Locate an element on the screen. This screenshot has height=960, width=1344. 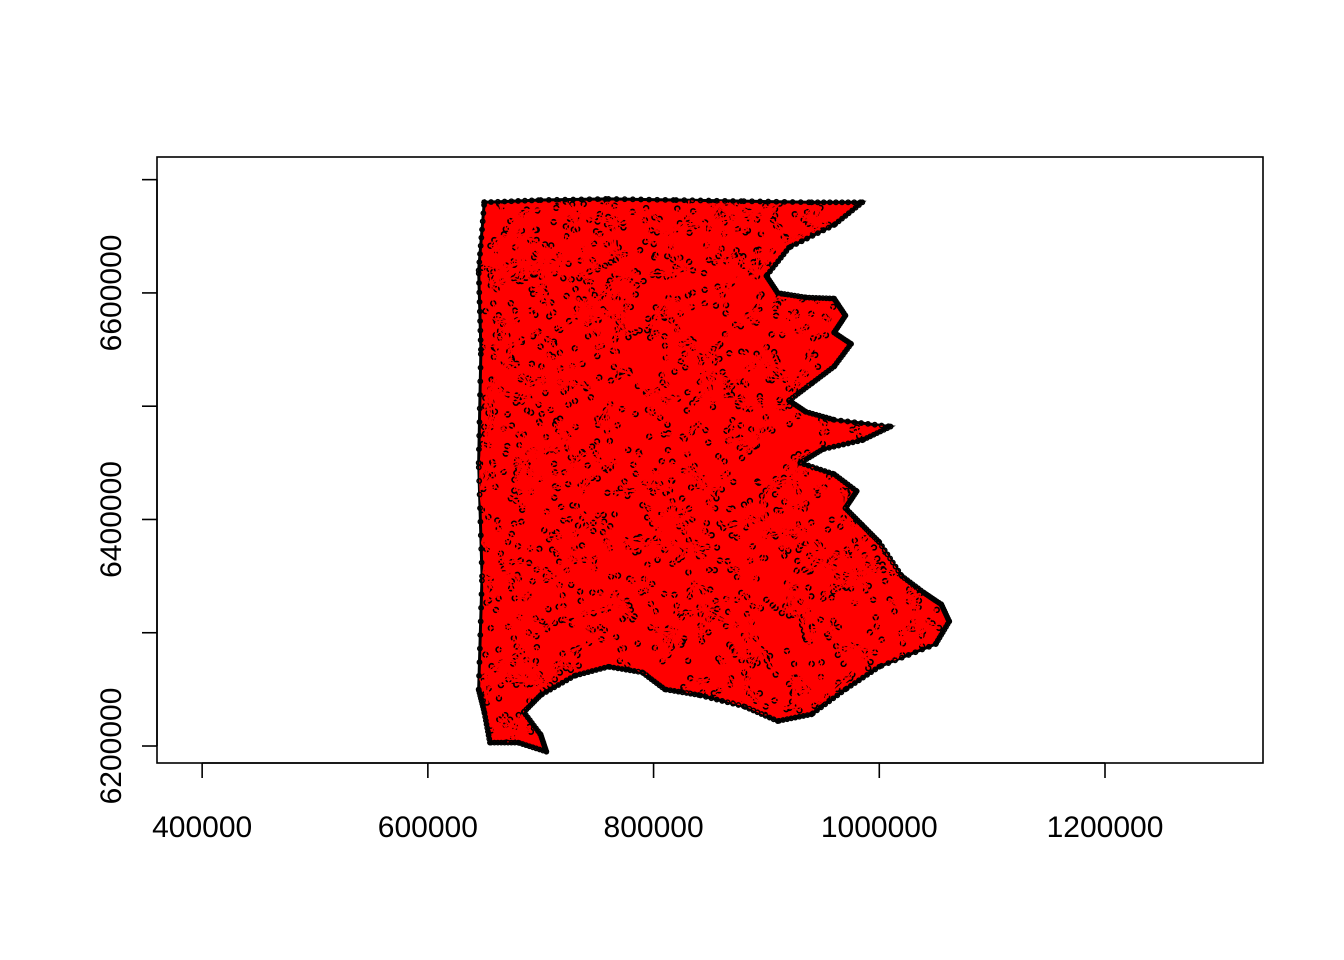
x-tick-label: 1200000 is located at coordinates (1105, 827).